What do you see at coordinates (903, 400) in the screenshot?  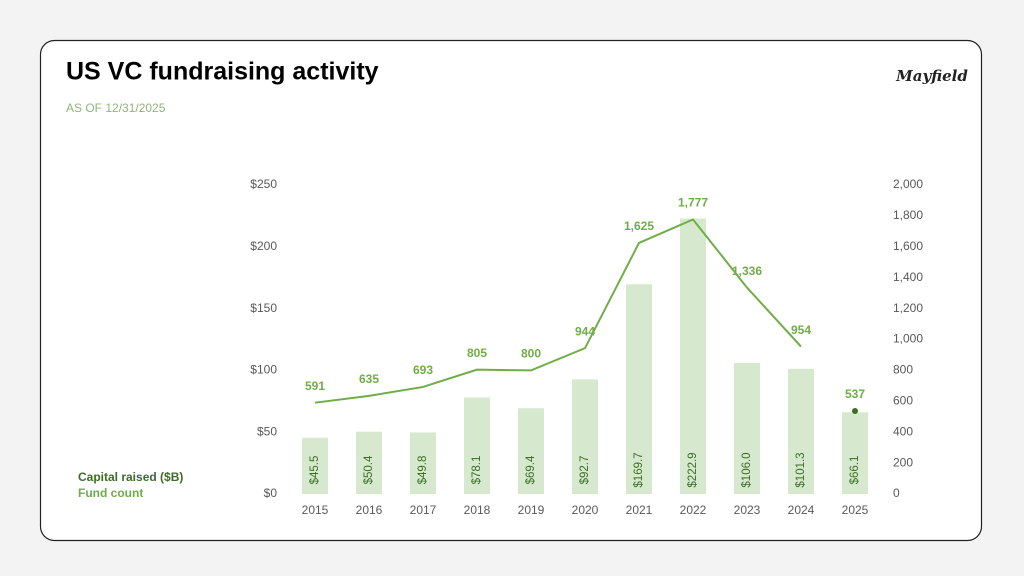 I see `y2-tick-label: 600` at bounding box center [903, 400].